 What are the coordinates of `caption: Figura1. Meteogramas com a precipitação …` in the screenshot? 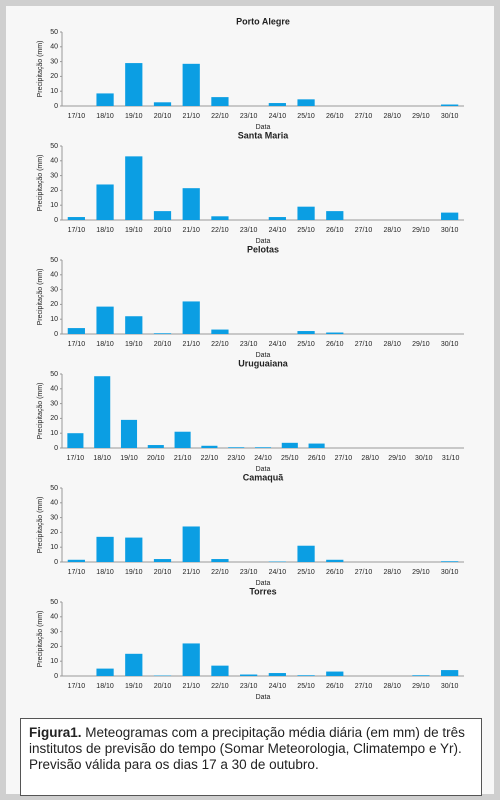 It's located at (251, 757).